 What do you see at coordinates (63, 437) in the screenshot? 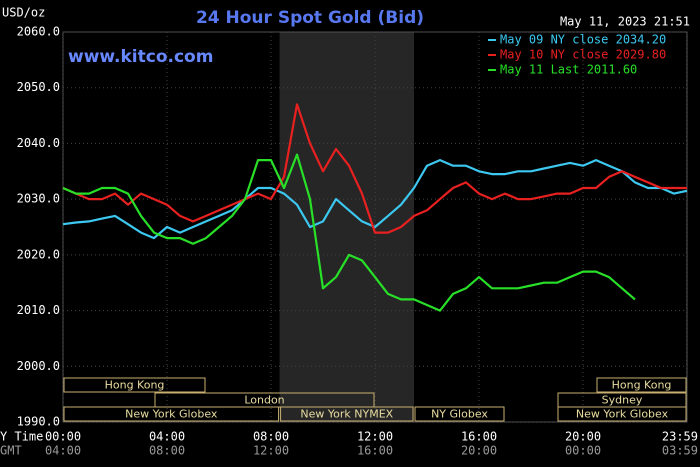
I see `x-tick-label: 00:00` at bounding box center [63, 437].